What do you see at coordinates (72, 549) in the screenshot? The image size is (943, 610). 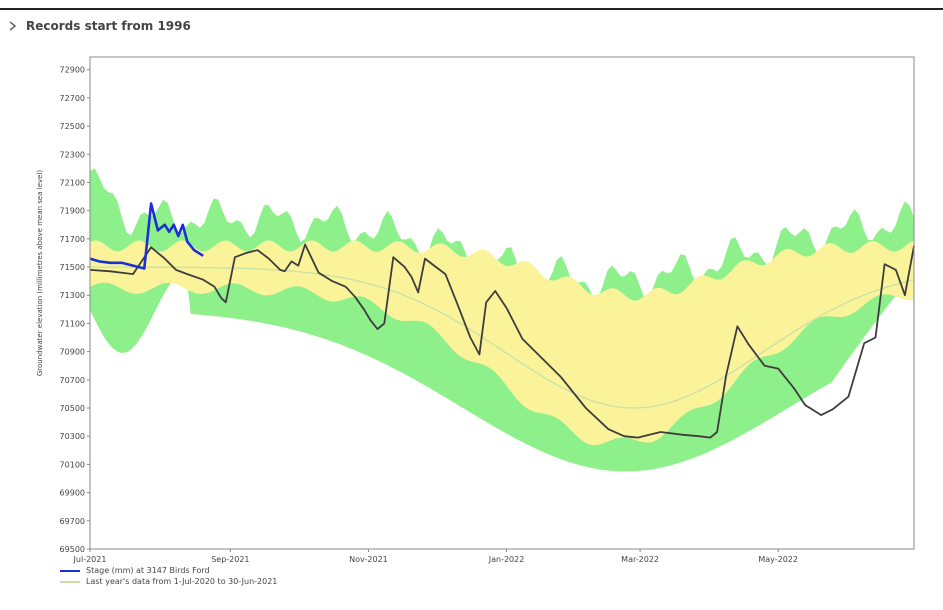 I see `y-tick-label: 69500` at bounding box center [72, 549].